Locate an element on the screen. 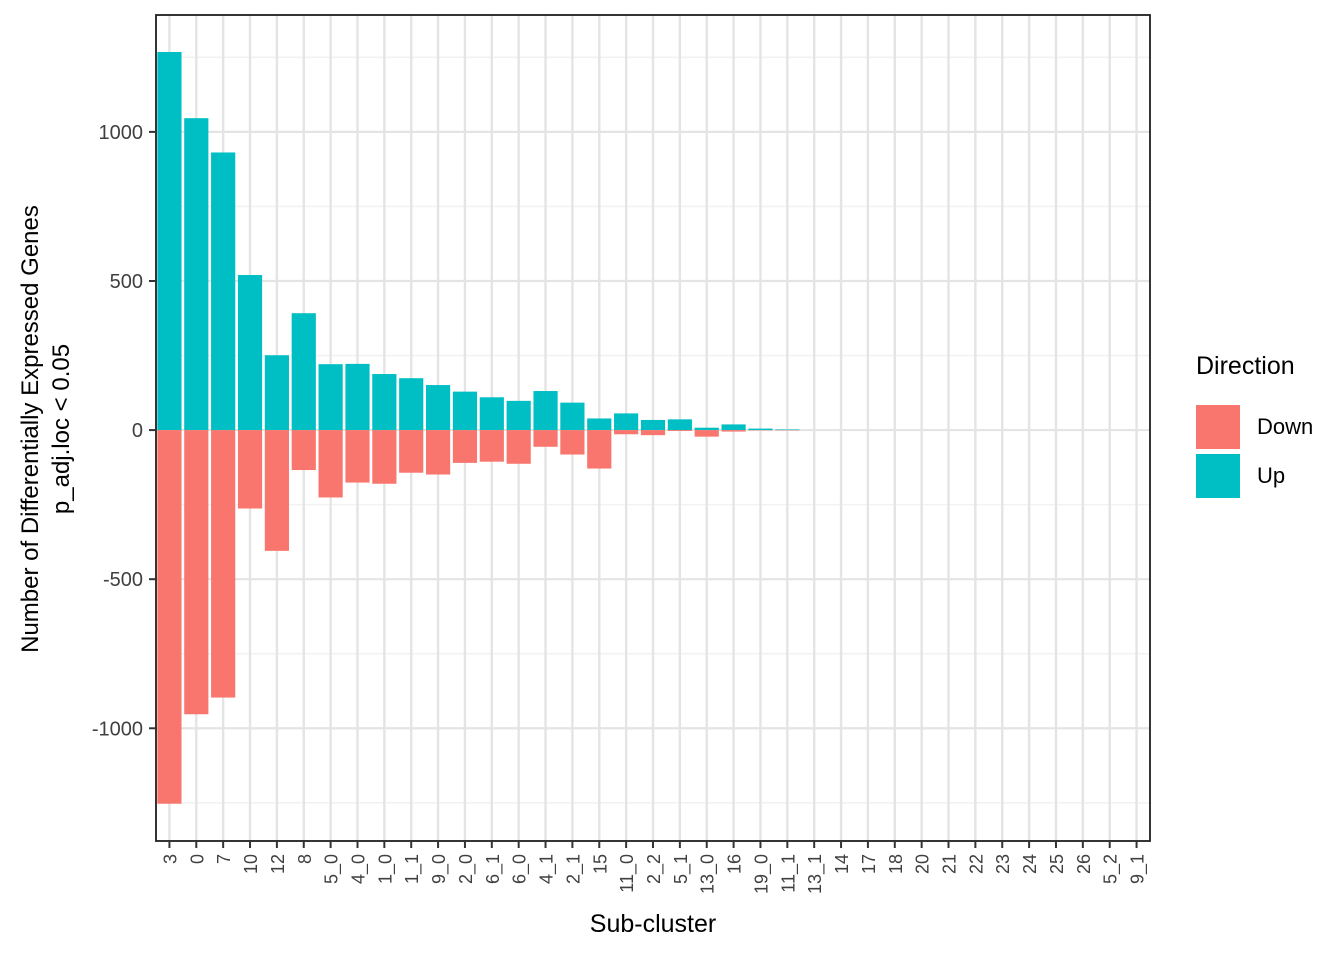  x-axis-tick-label-20: 20 is located at coordinates (923, 864).